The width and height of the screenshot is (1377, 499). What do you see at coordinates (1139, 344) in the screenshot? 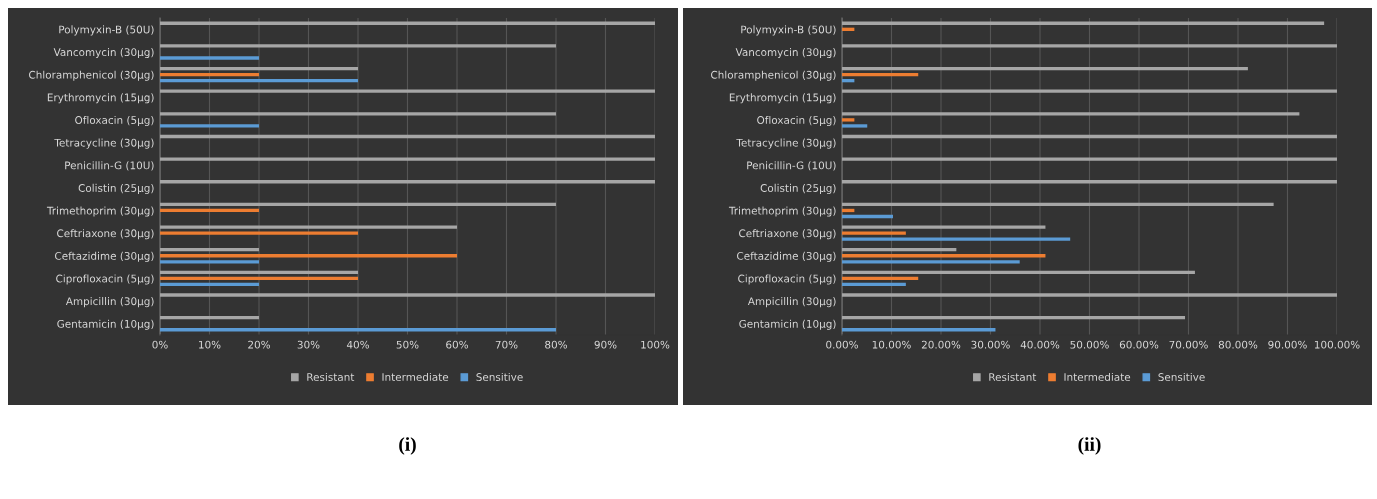
I see `x-tick-label: 60.00%` at bounding box center [1139, 344].